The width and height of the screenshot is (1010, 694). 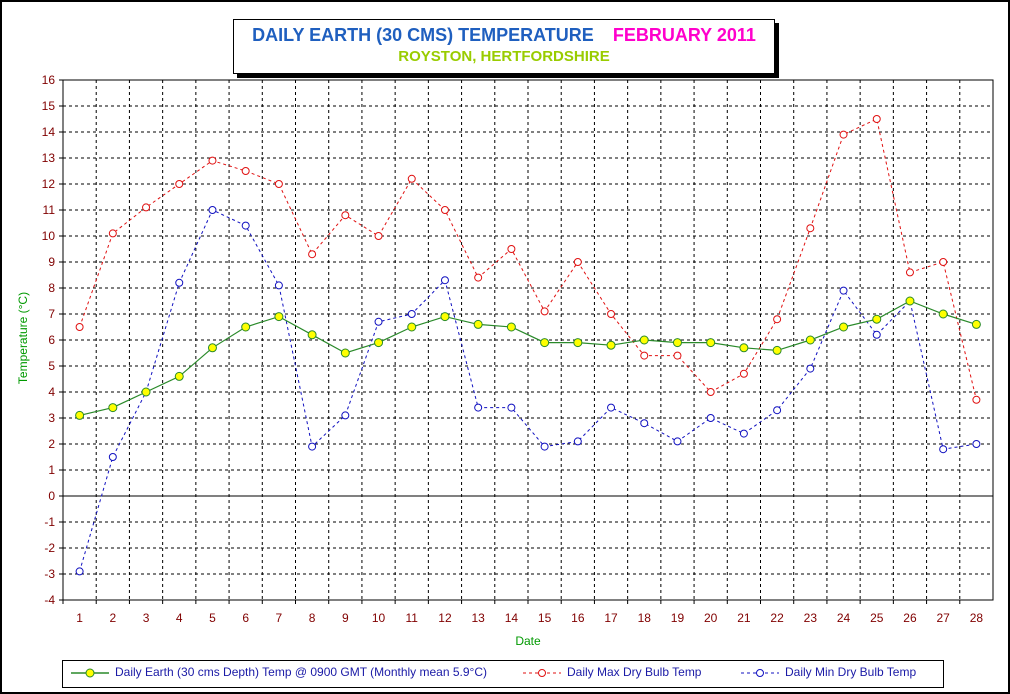 What do you see at coordinates (49, 106) in the screenshot?
I see `y-tick-label: 15` at bounding box center [49, 106].